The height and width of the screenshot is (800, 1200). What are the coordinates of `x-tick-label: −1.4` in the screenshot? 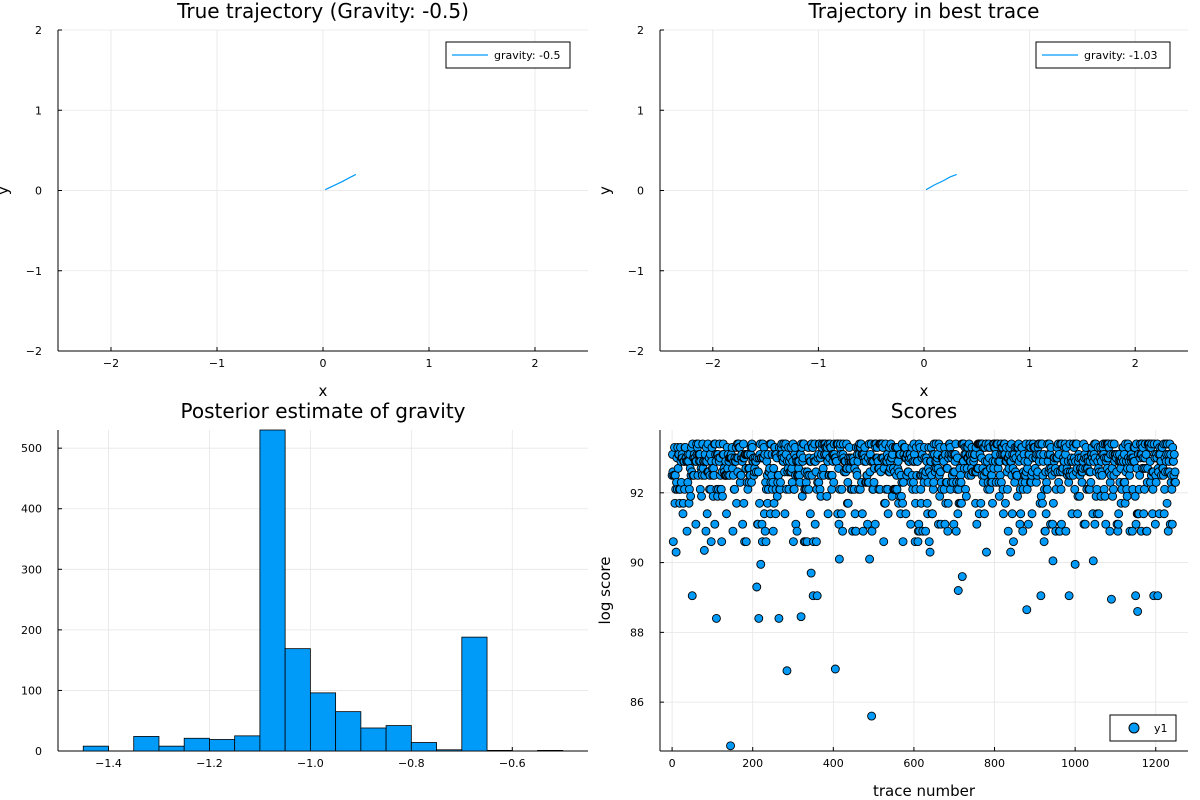 It's located at (108, 763).